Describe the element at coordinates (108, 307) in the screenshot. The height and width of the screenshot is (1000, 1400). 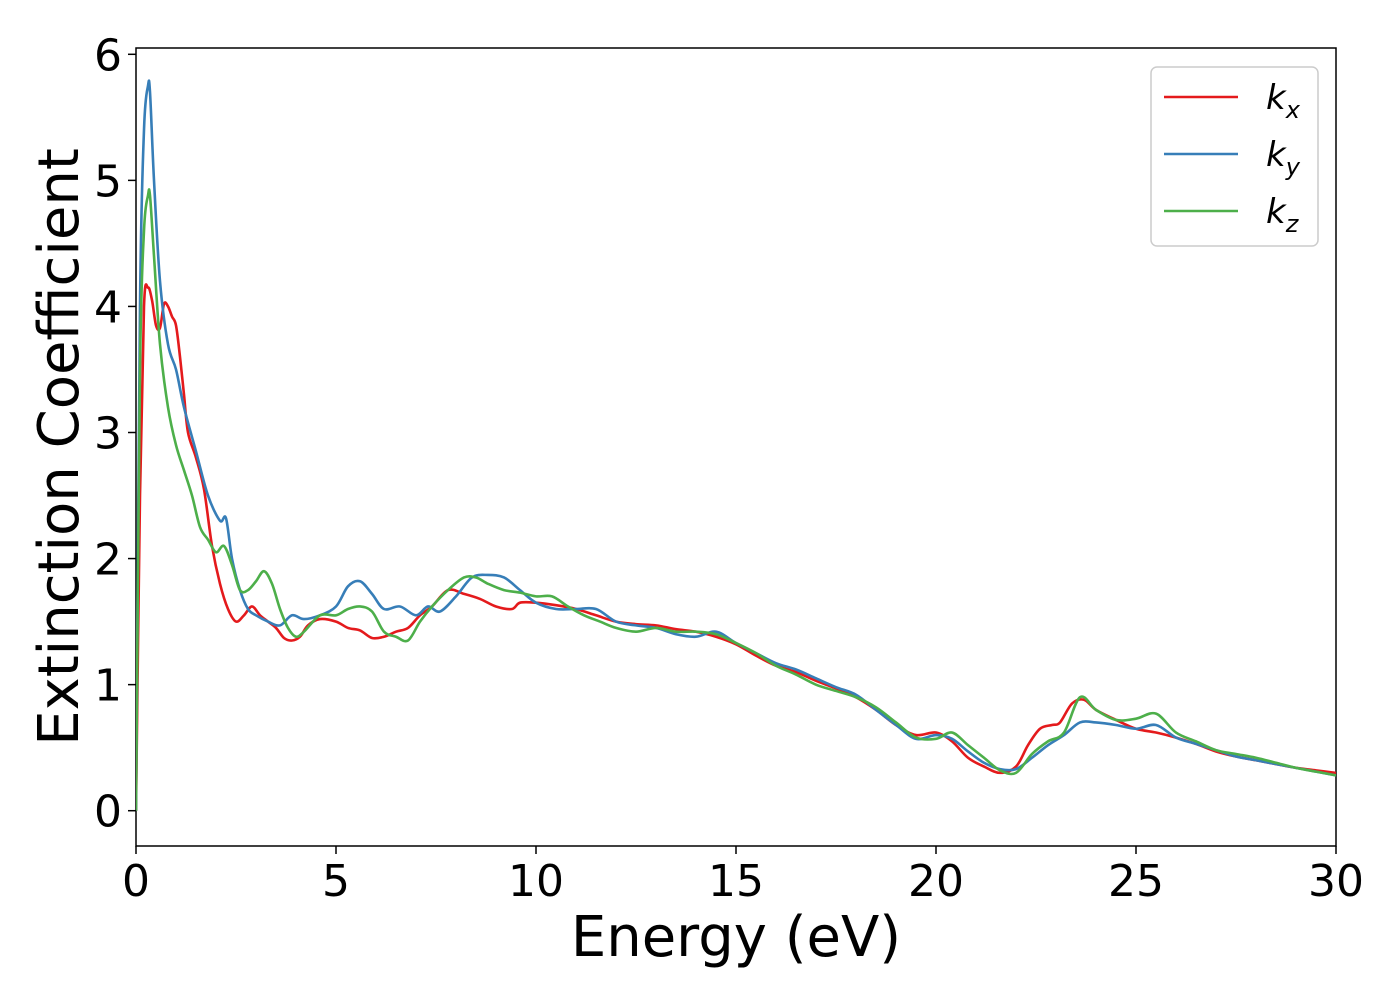
I see `y-tick-label: 4` at that location.